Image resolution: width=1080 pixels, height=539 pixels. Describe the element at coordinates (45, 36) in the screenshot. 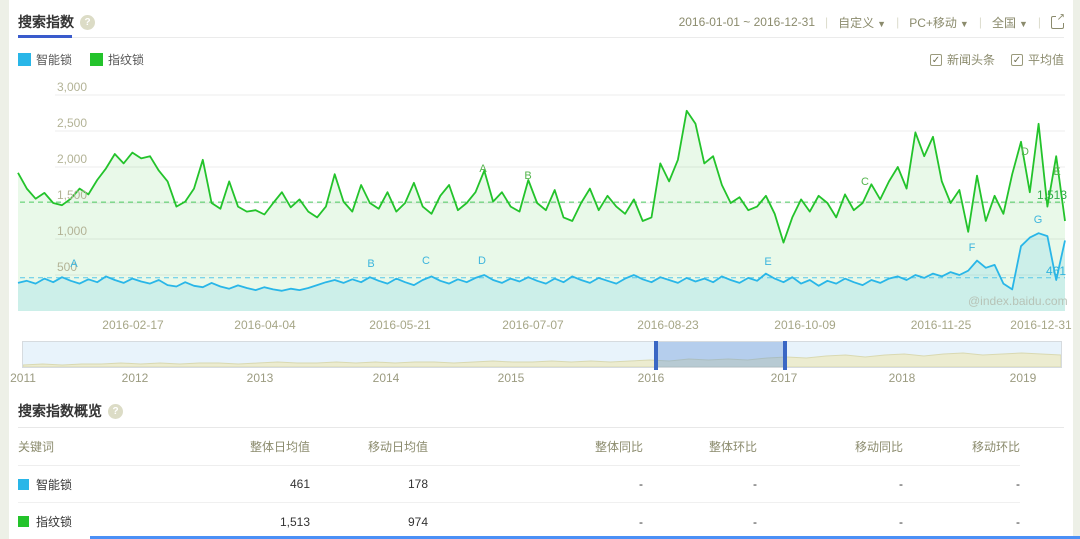

I see `active-tab-underline` at that location.